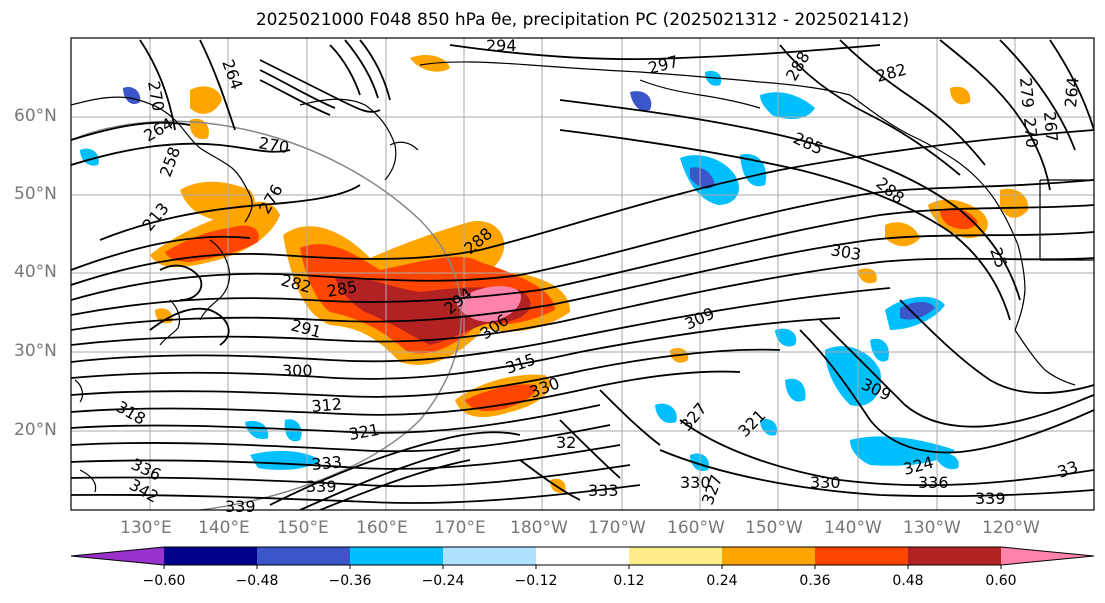 The height and width of the screenshot is (603, 1105). I want to click on contour-label: 32, so click(566, 442).